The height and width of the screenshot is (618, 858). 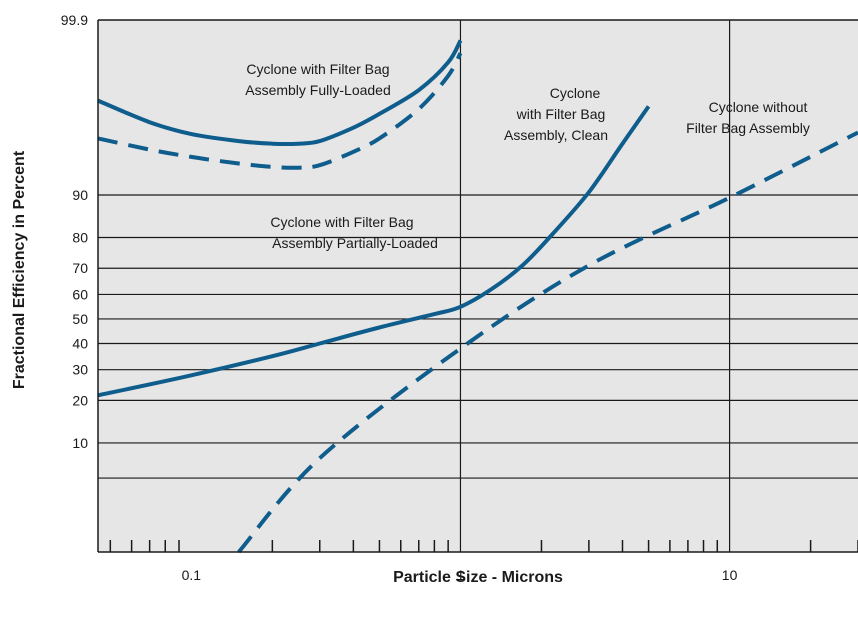 I want to click on y-tick-label: 99.9, so click(x=74, y=20).